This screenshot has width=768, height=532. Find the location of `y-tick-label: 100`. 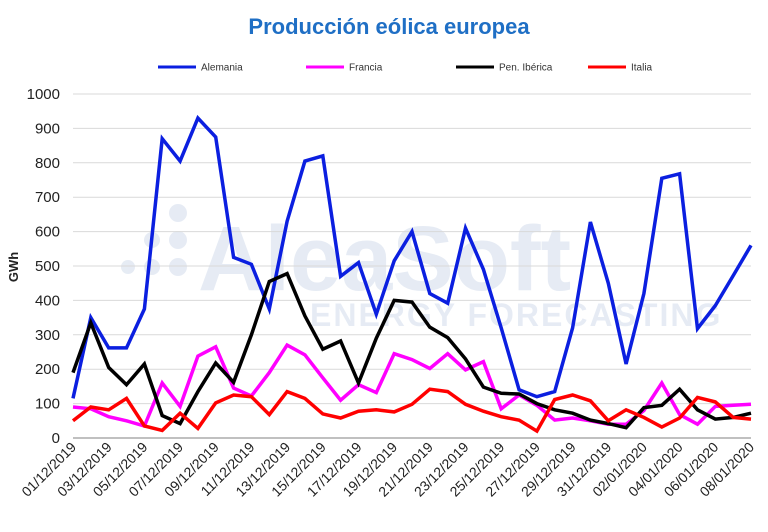

y-tick-label: 100 is located at coordinates (47, 404).